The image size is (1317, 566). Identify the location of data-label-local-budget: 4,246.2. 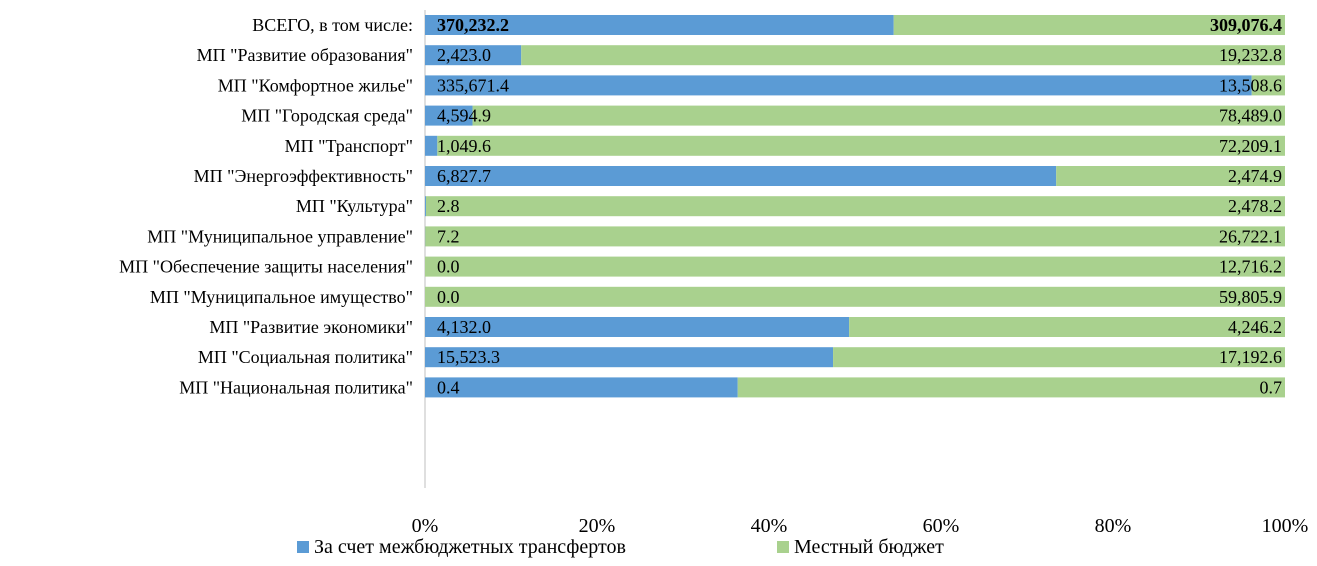
(1255, 327).